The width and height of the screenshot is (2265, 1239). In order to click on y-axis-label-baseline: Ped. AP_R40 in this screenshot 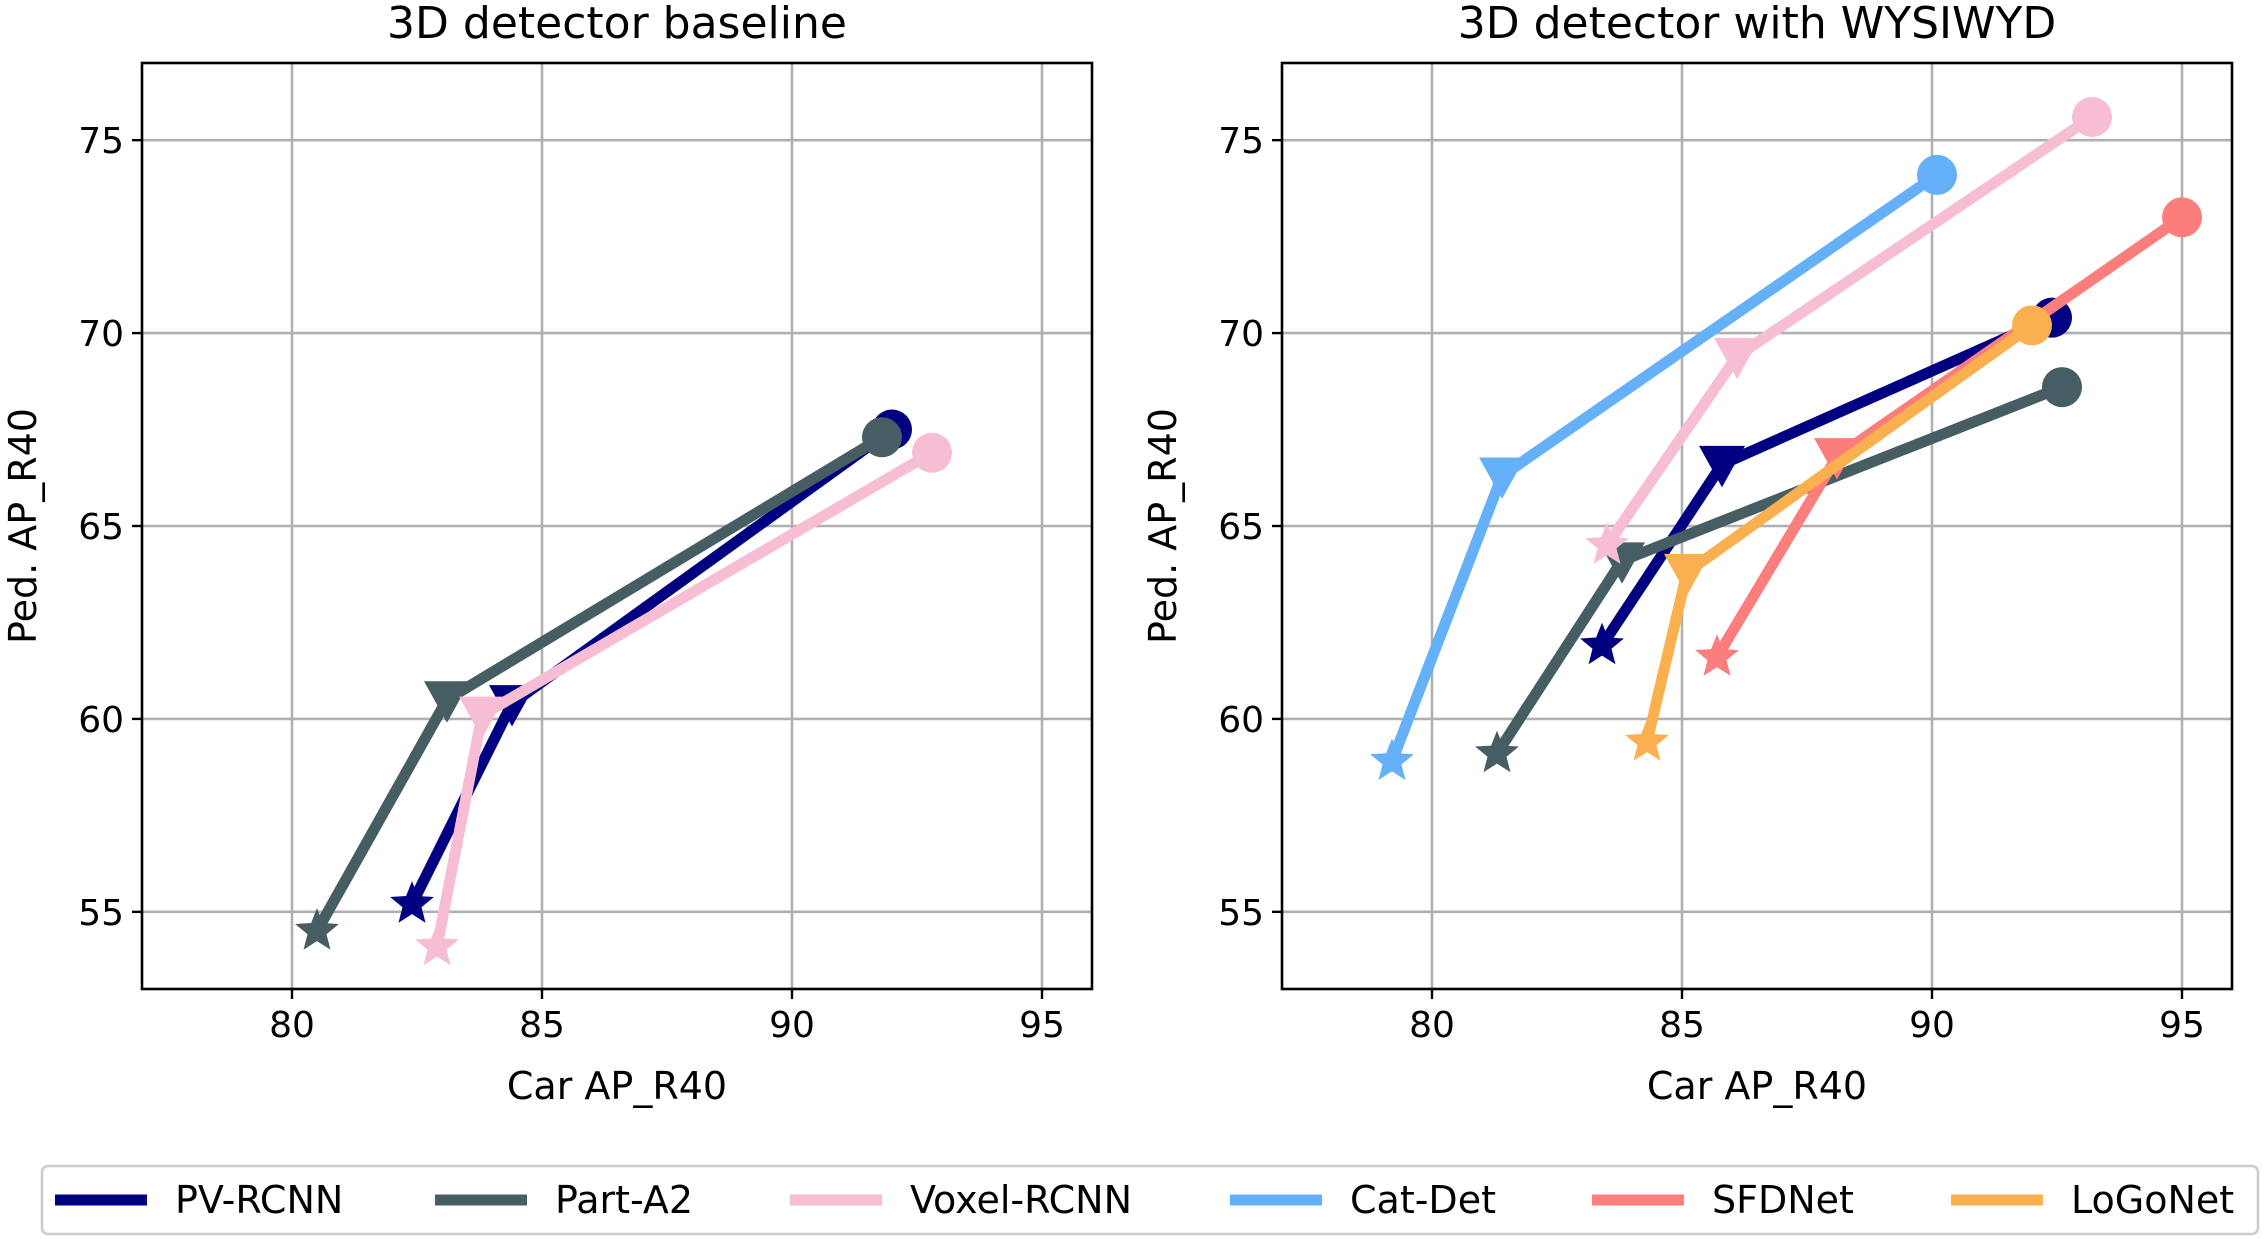, I will do `click(23, 526)`.